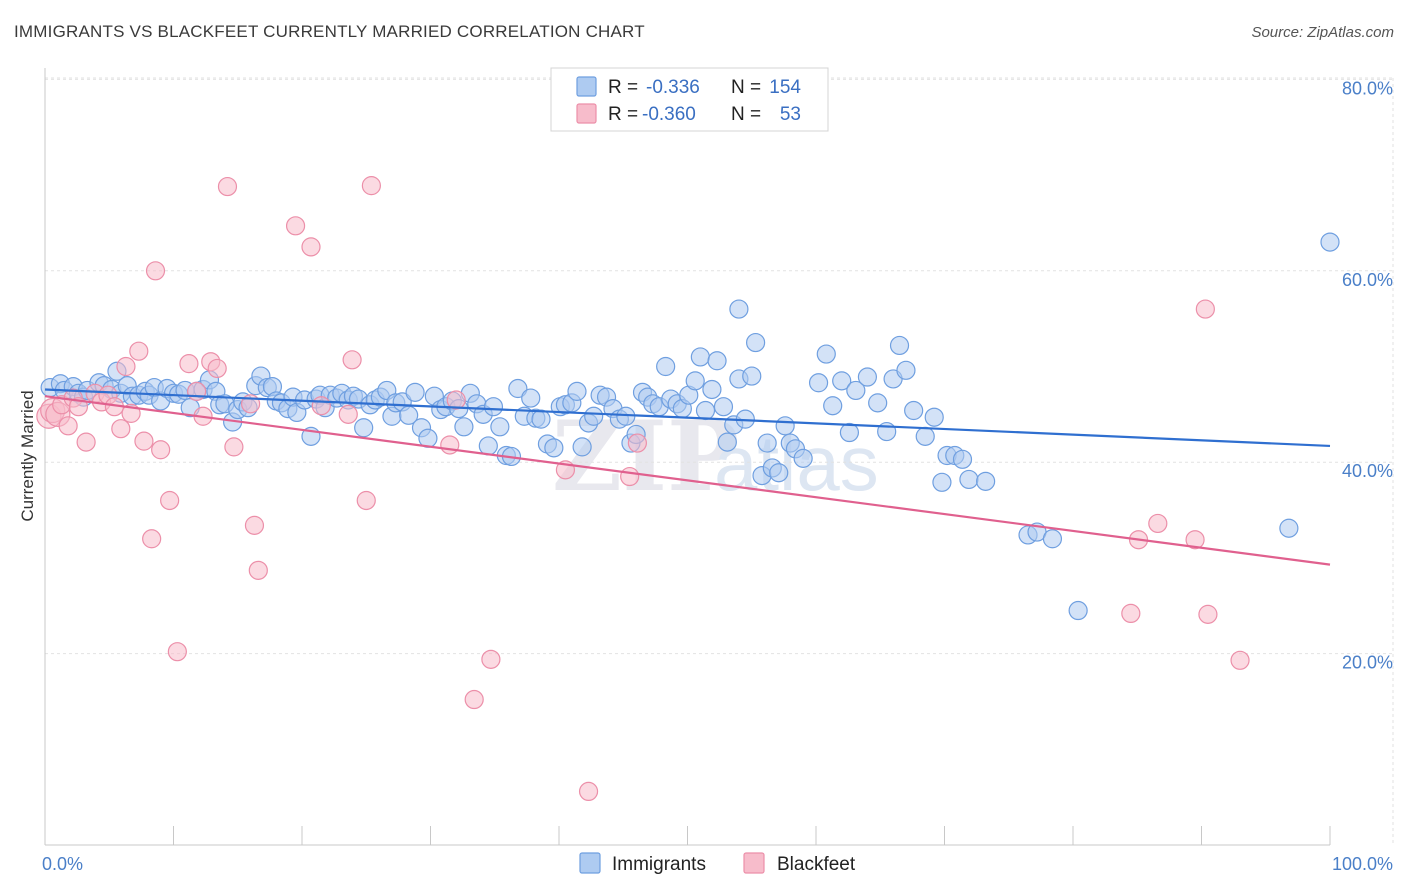  What do you see at coordinates (790, 114) in the screenshot?
I see `legend-n-value-2: 53` at bounding box center [790, 114].